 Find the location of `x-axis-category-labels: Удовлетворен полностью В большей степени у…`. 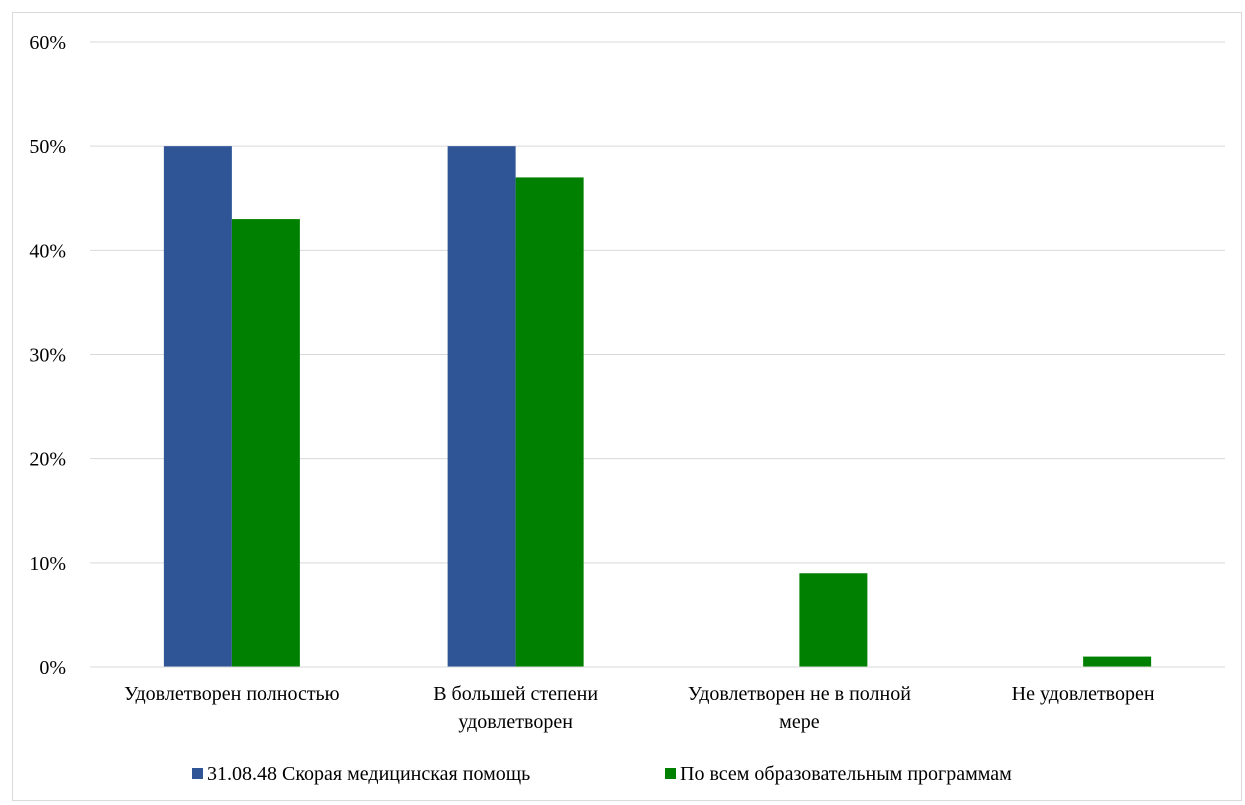

x-axis-category-labels: Удовлетворен полностью В большей степени у… is located at coordinates (639, 708).